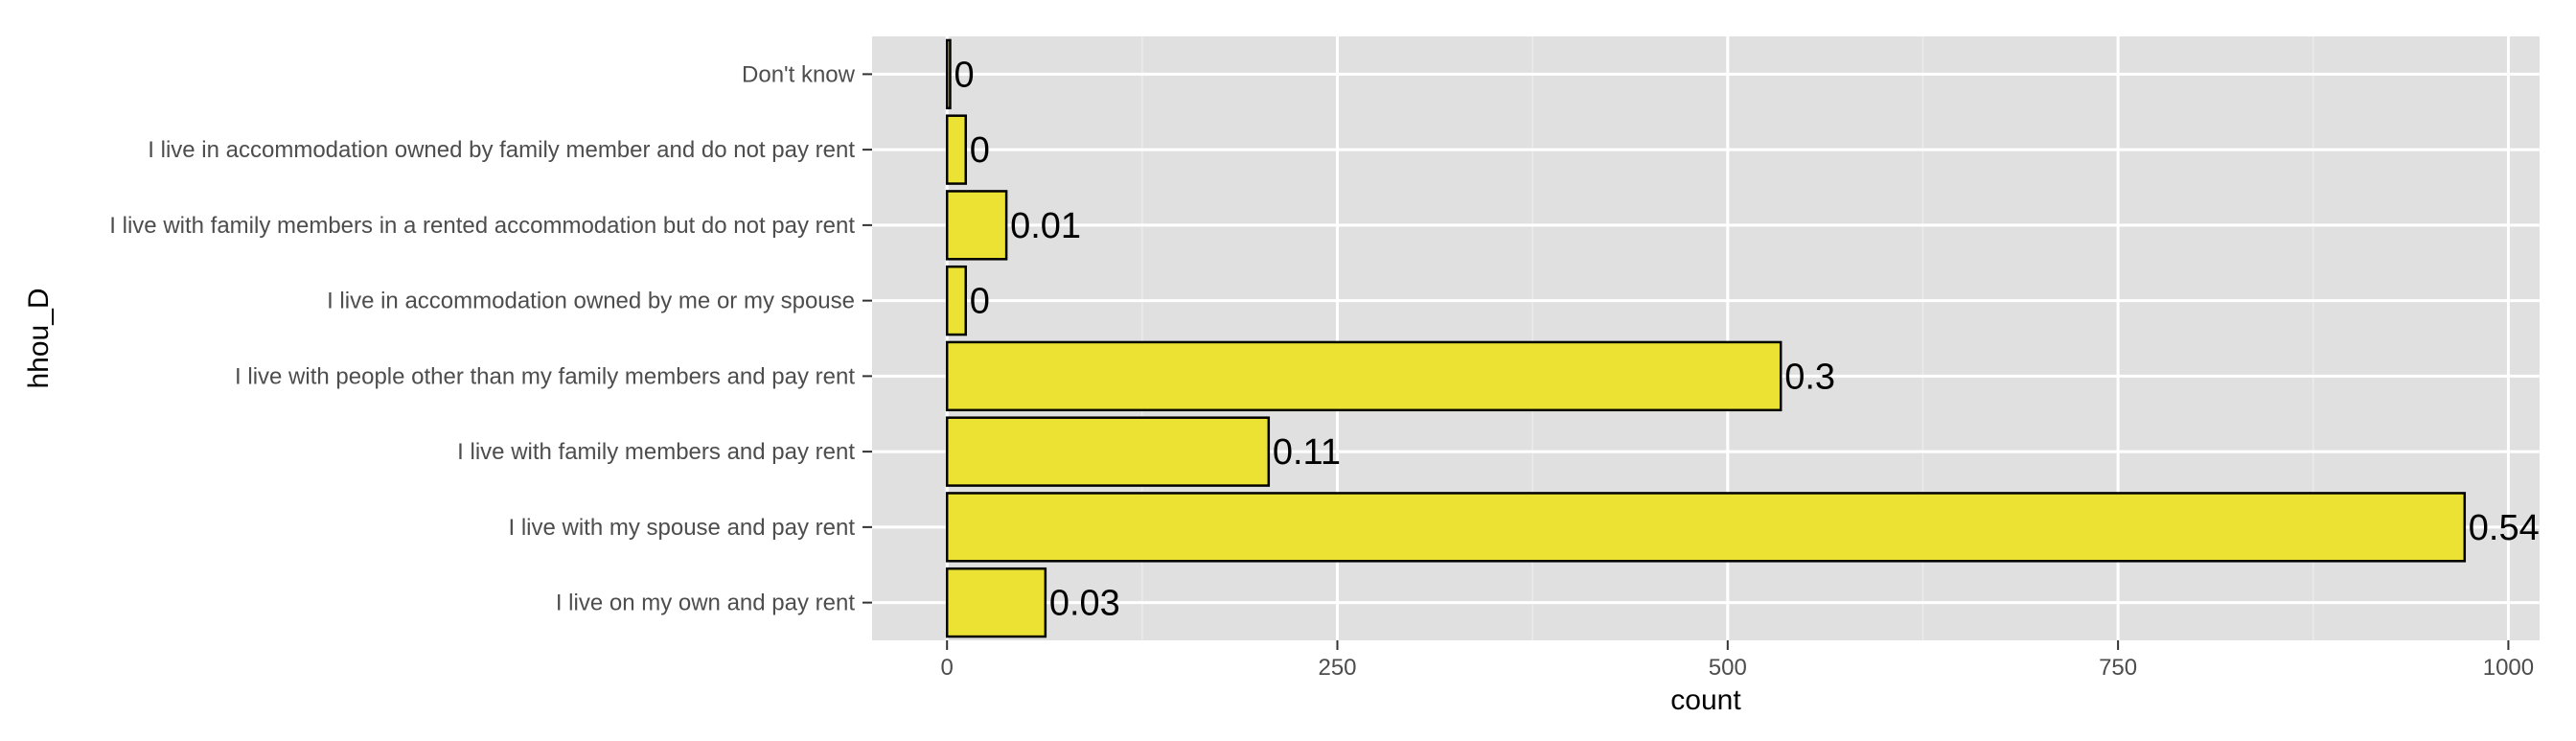 Image resolution: width=2576 pixels, height=741 pixels. I want to click on data-label: 0.03, so click(1084, 604).